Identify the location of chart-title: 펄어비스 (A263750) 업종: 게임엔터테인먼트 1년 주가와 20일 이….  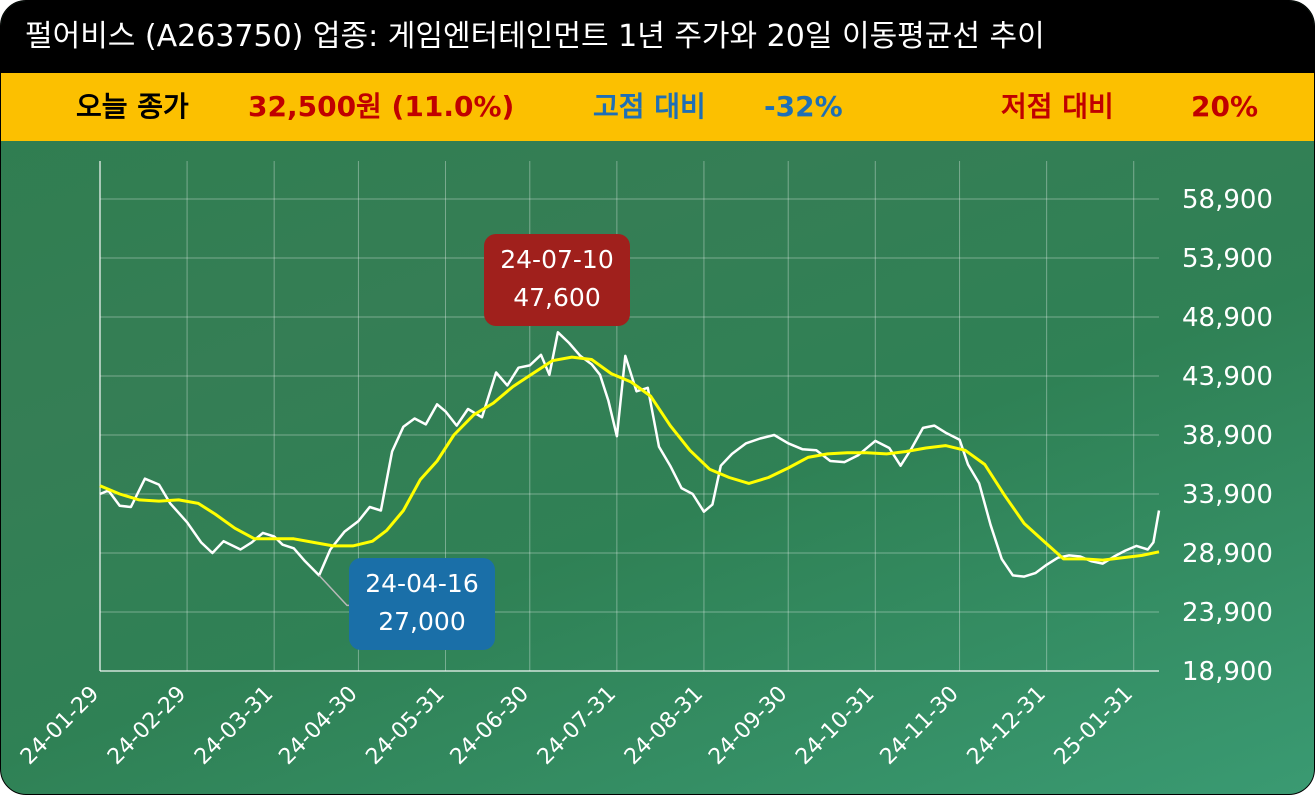
(535, 36).